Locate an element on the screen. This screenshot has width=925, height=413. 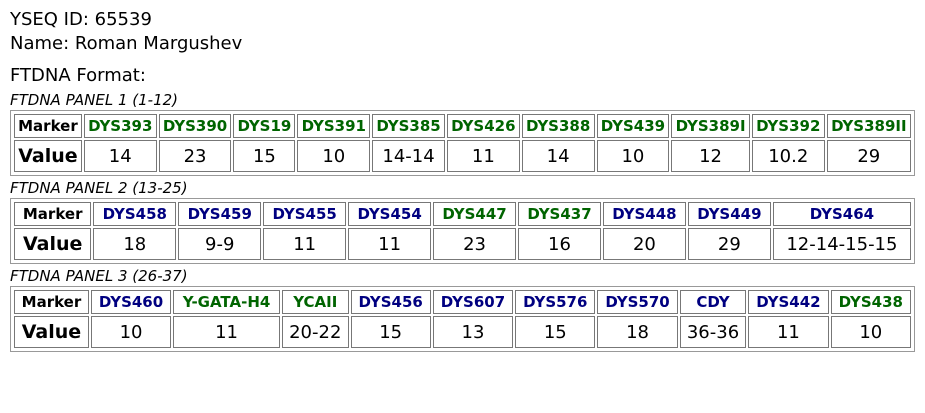
value-row: Value 10 11 20-22 15 13 15 18 36-36 11 10 is located at coordinates (462, 332).